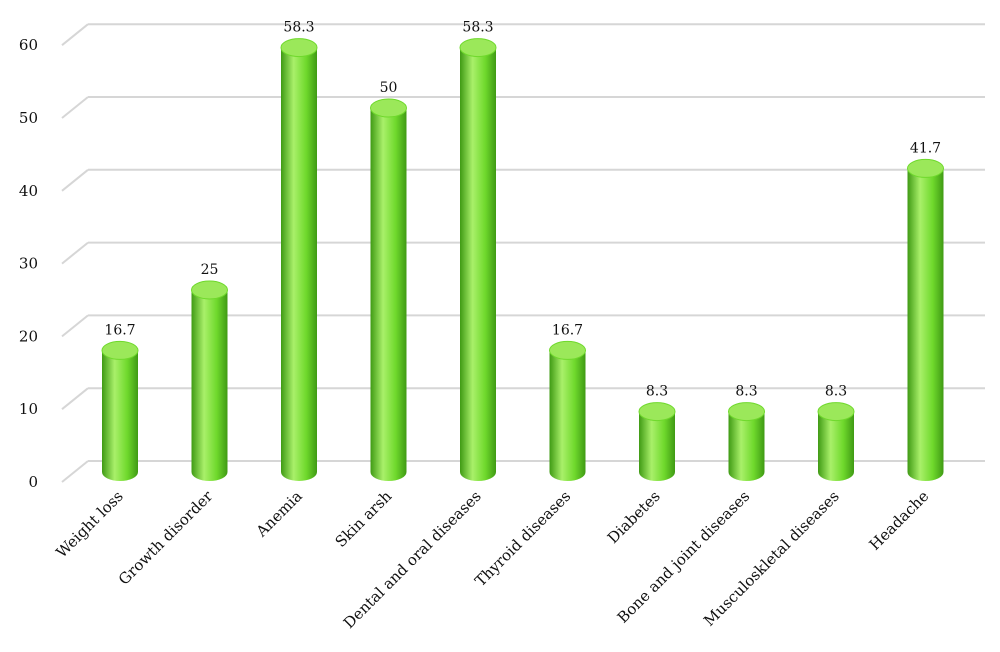  What do you see at coordinates (899, 520) in the screenshot?
I see `x-category-label: Headache` at bounding box center [899, 520].